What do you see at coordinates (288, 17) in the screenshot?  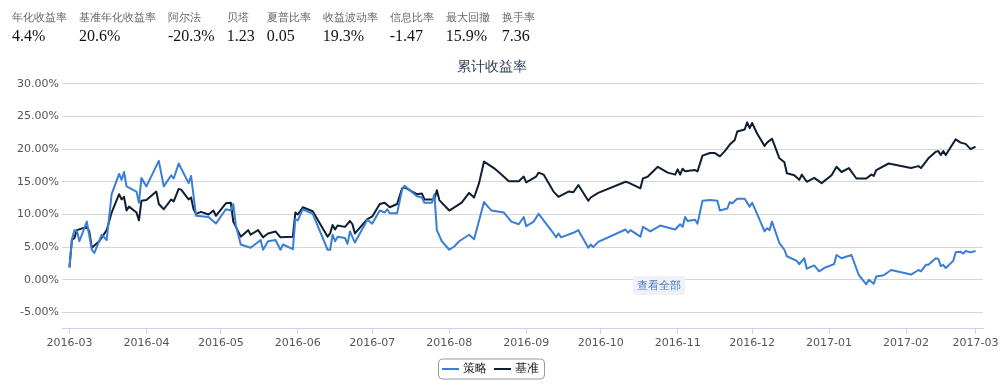 I see `text: 夏普比率` at bounding box center [288, 17].